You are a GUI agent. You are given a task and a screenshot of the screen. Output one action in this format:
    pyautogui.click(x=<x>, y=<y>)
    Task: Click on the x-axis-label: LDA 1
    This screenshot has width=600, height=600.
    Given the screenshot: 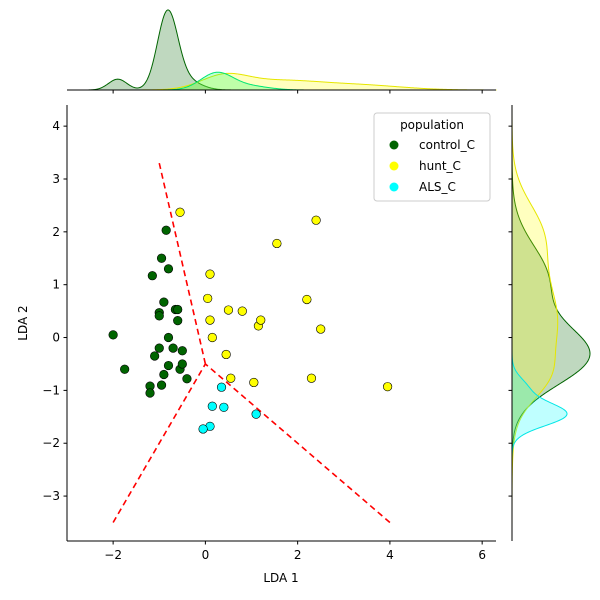 What is the action you would take?
    pyautogui.click(x=280, y=578)
    